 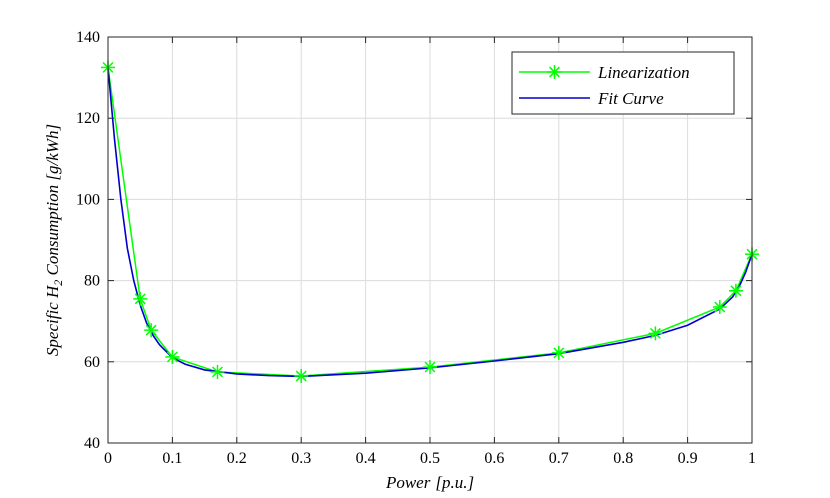 I want to click on legend-box, so click(x=623, y=83).